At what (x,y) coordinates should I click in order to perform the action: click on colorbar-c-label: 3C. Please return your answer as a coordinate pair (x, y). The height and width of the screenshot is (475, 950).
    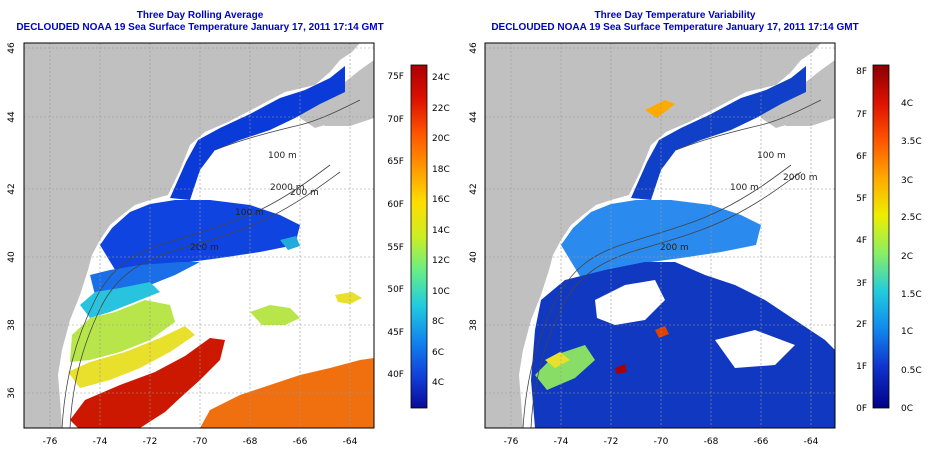
    Looking at the image, I should click on (907, 181).